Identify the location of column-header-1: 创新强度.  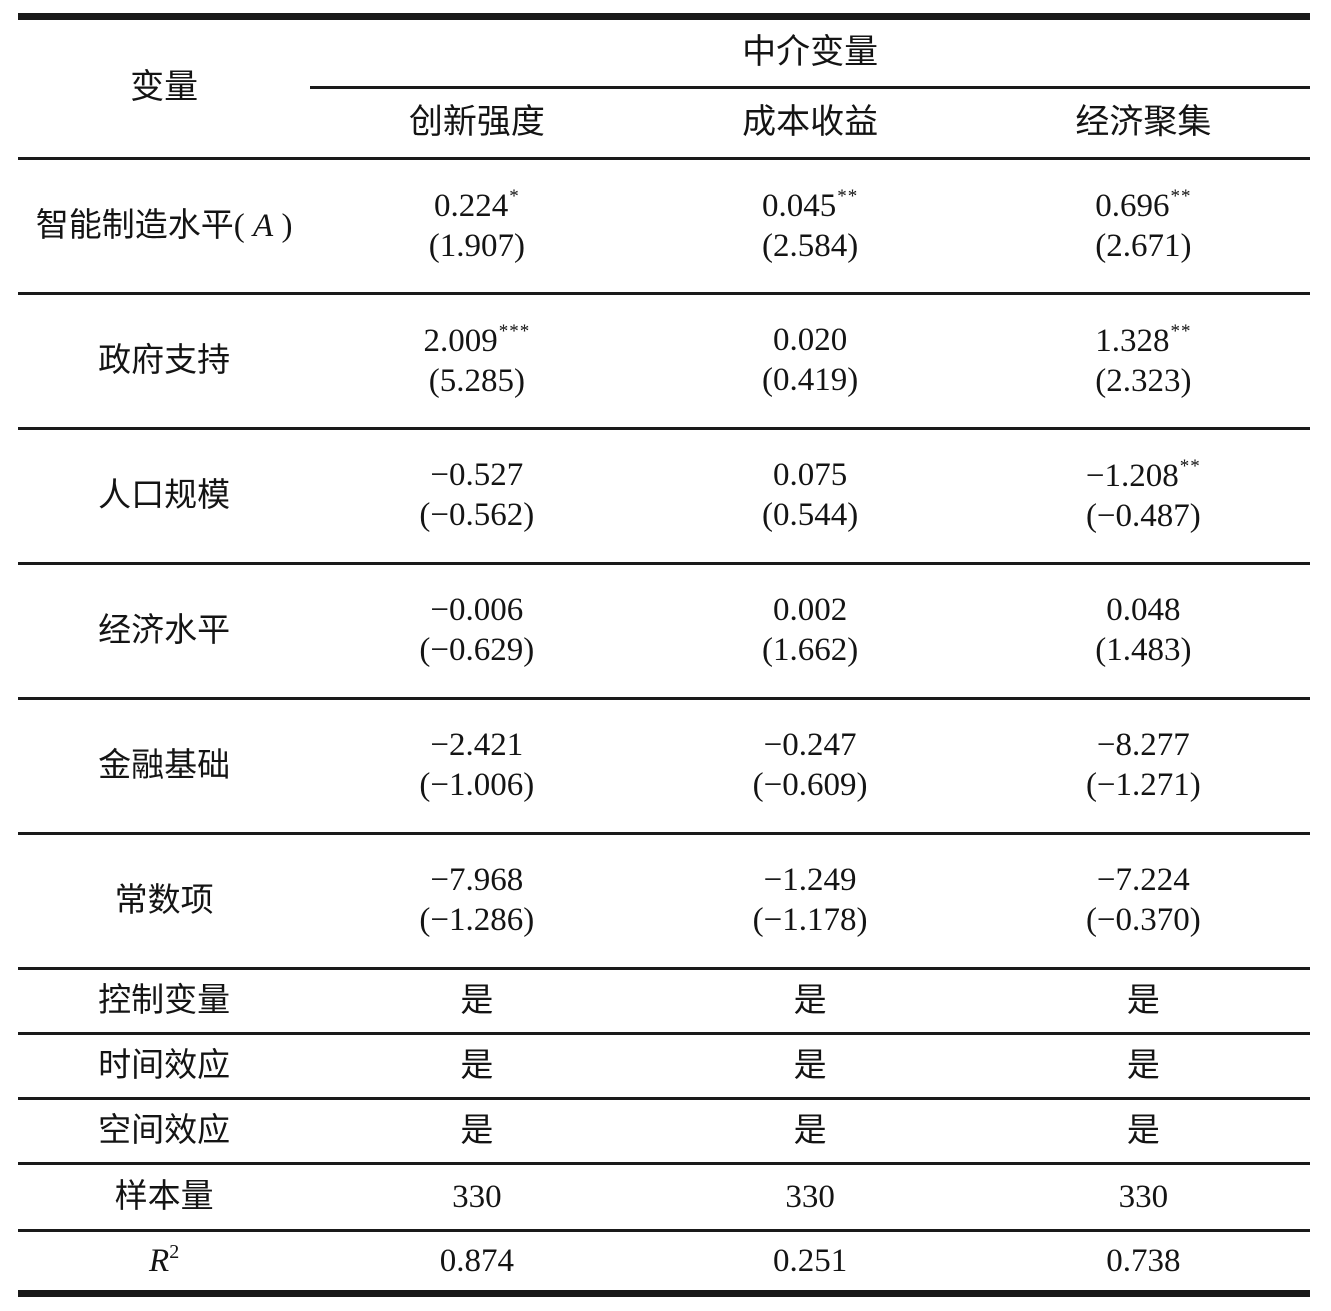
(477, 123).